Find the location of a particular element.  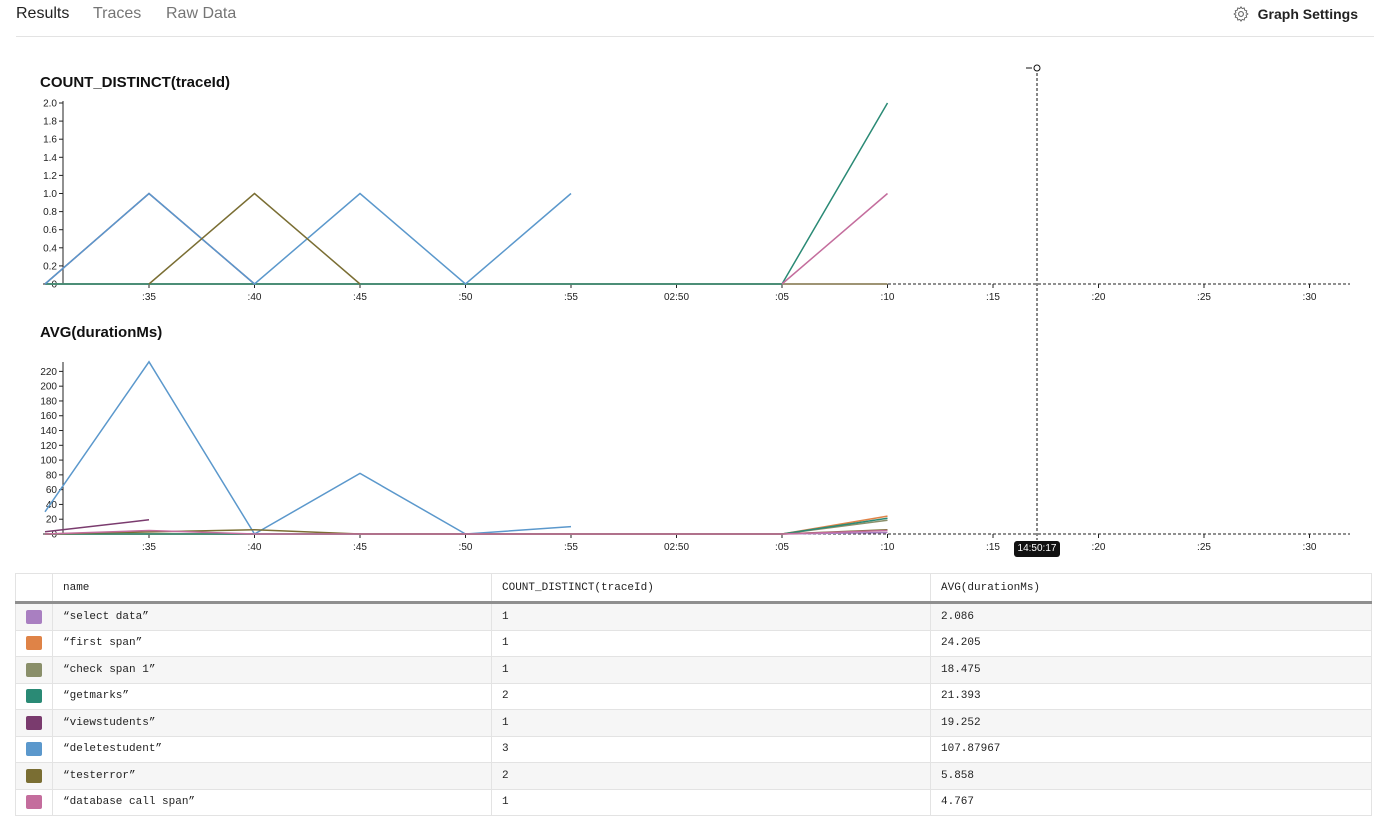

cell-name: “check span 1” is located at coordinates (272, 670).